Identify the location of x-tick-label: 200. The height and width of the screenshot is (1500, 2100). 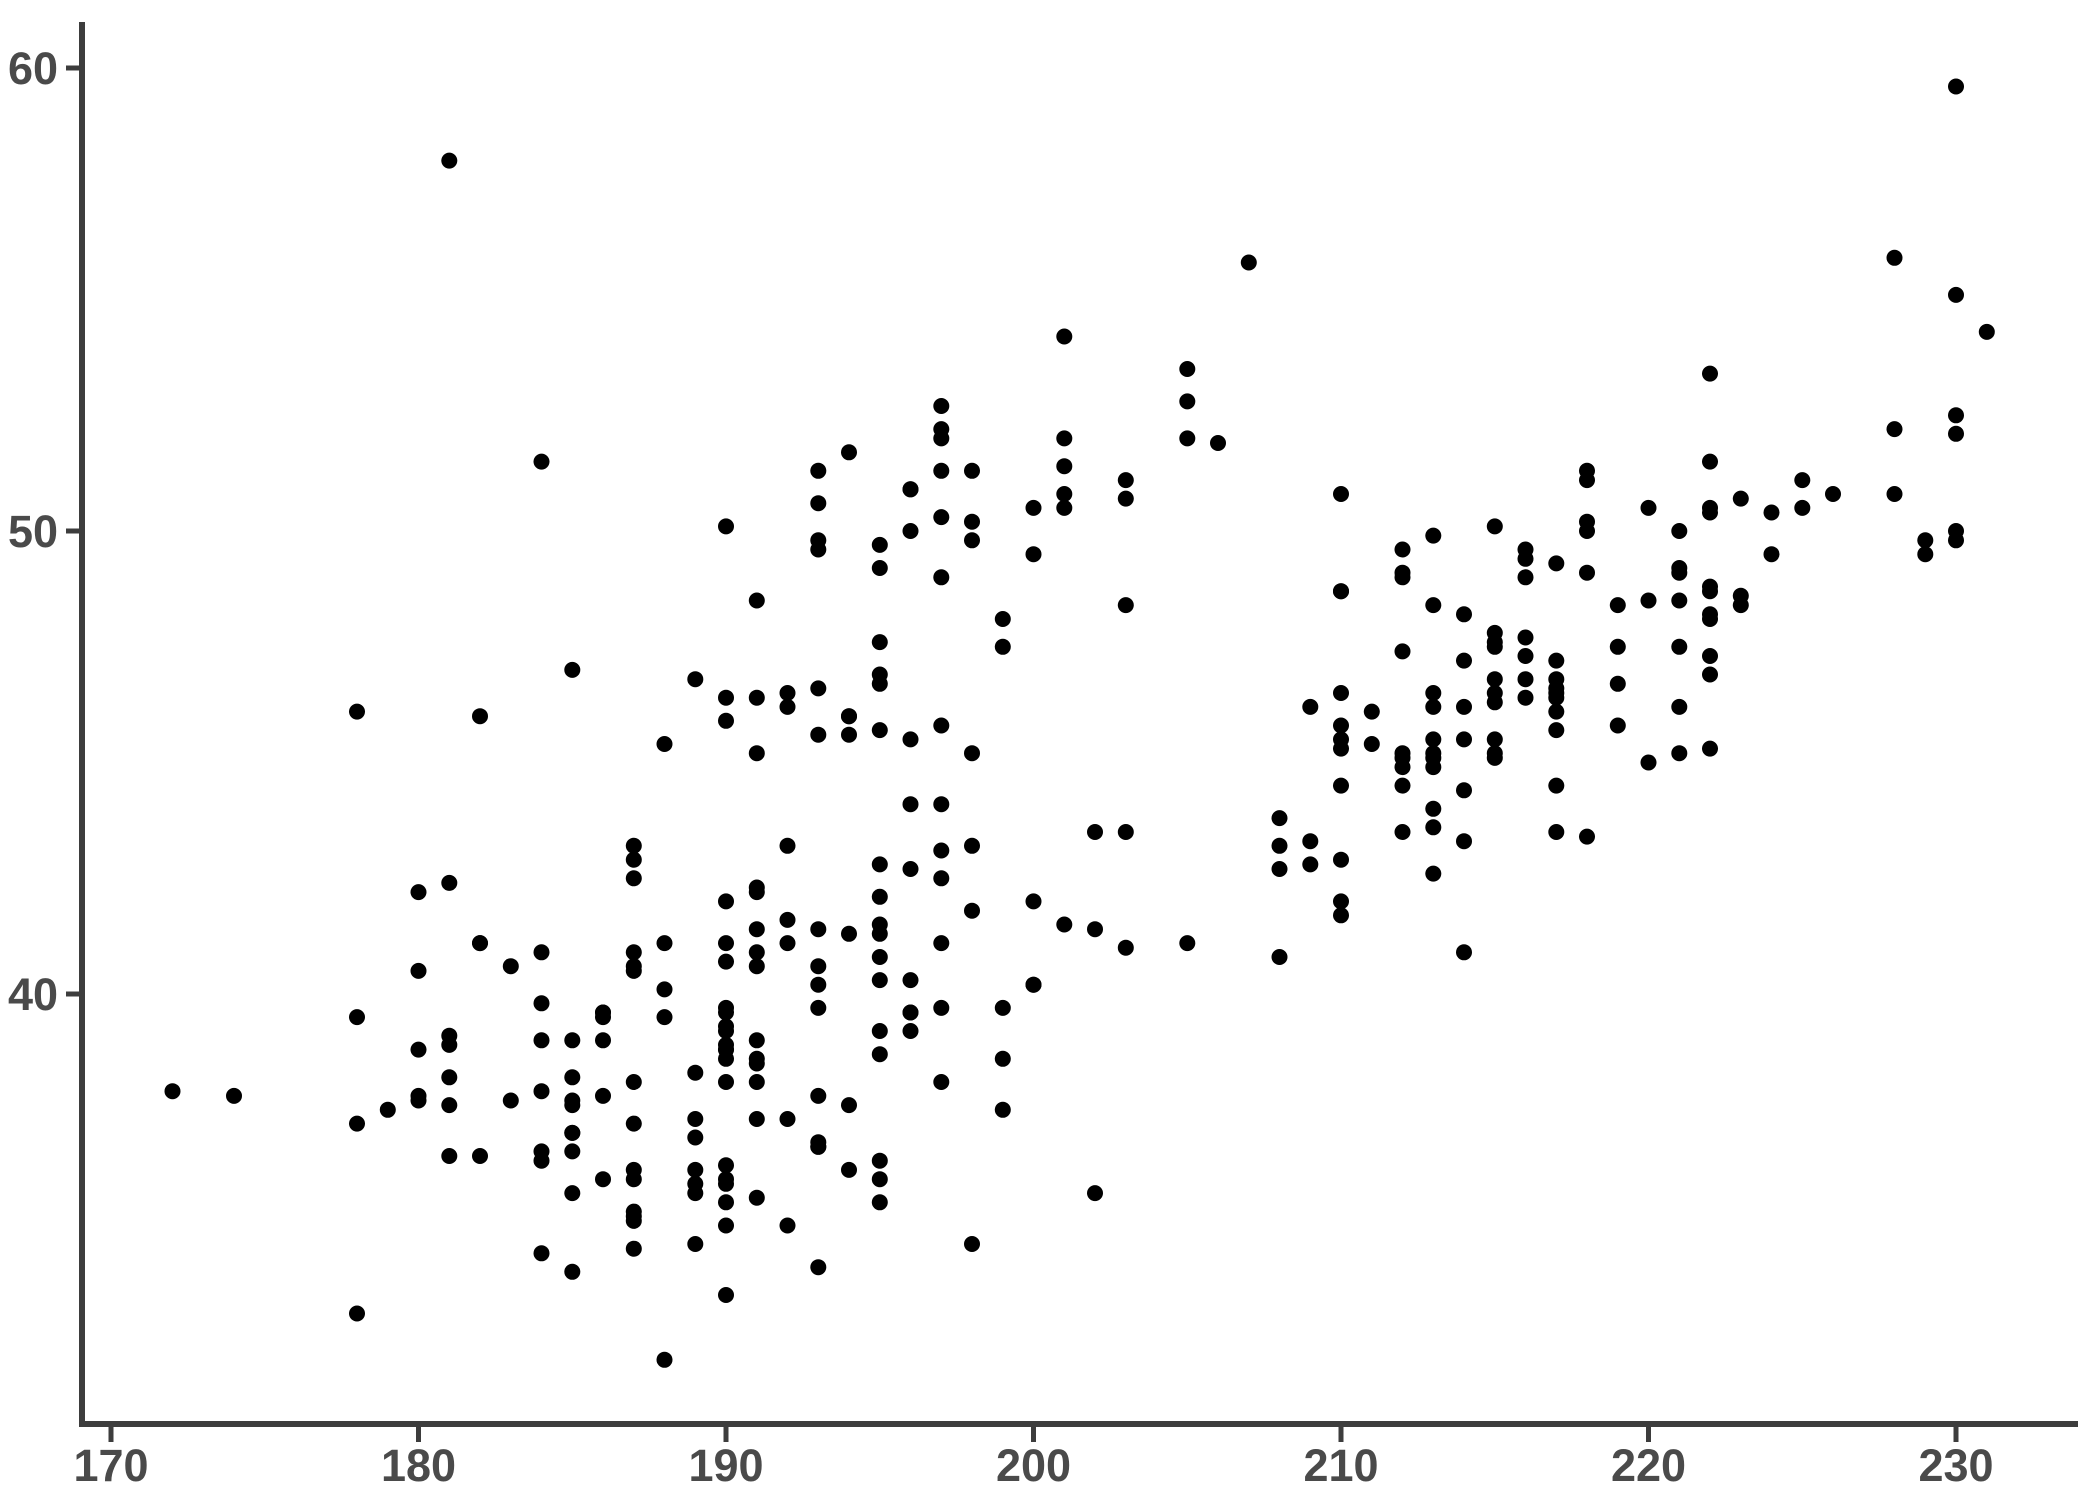
(1033, 1465).